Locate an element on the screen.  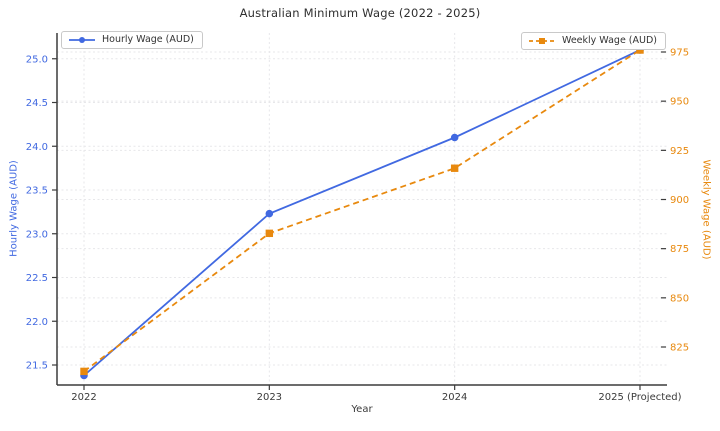
hourly-series-swatch is located at coordinates (82, 40).